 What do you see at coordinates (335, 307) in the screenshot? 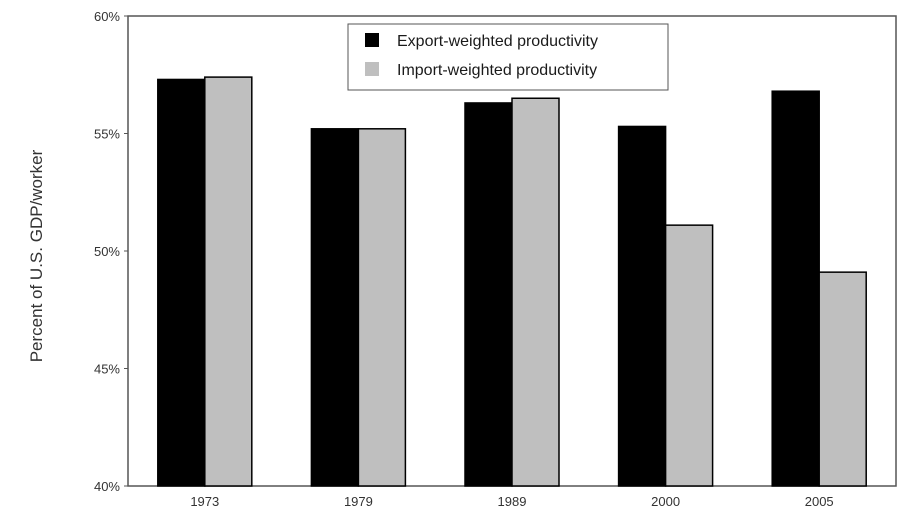
I see `bar-export-1979` at bounding box center [335, 307].